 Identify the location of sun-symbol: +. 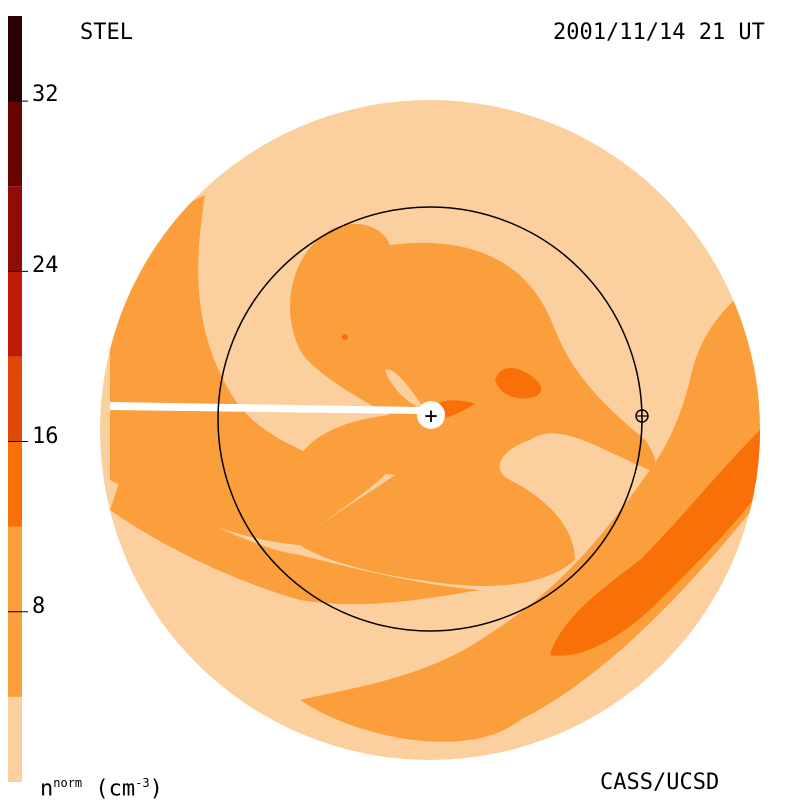
(430, 416).